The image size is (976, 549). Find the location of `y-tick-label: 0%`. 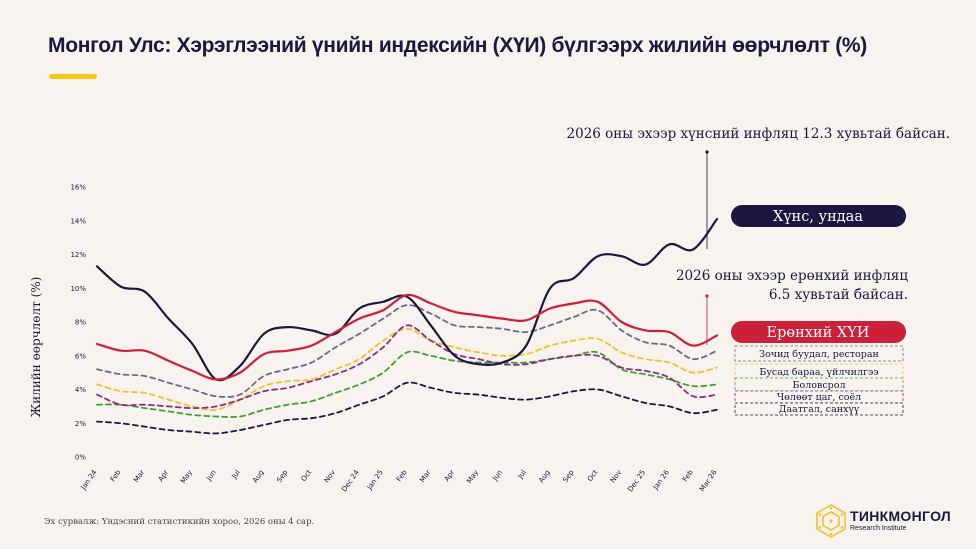

y-tick-label: 0% is located at coordinates (80, 458).